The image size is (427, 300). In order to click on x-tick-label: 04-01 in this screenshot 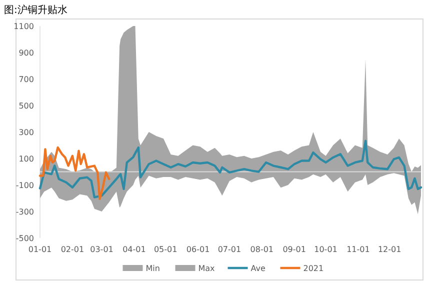, I will do `click(134, 249)`.